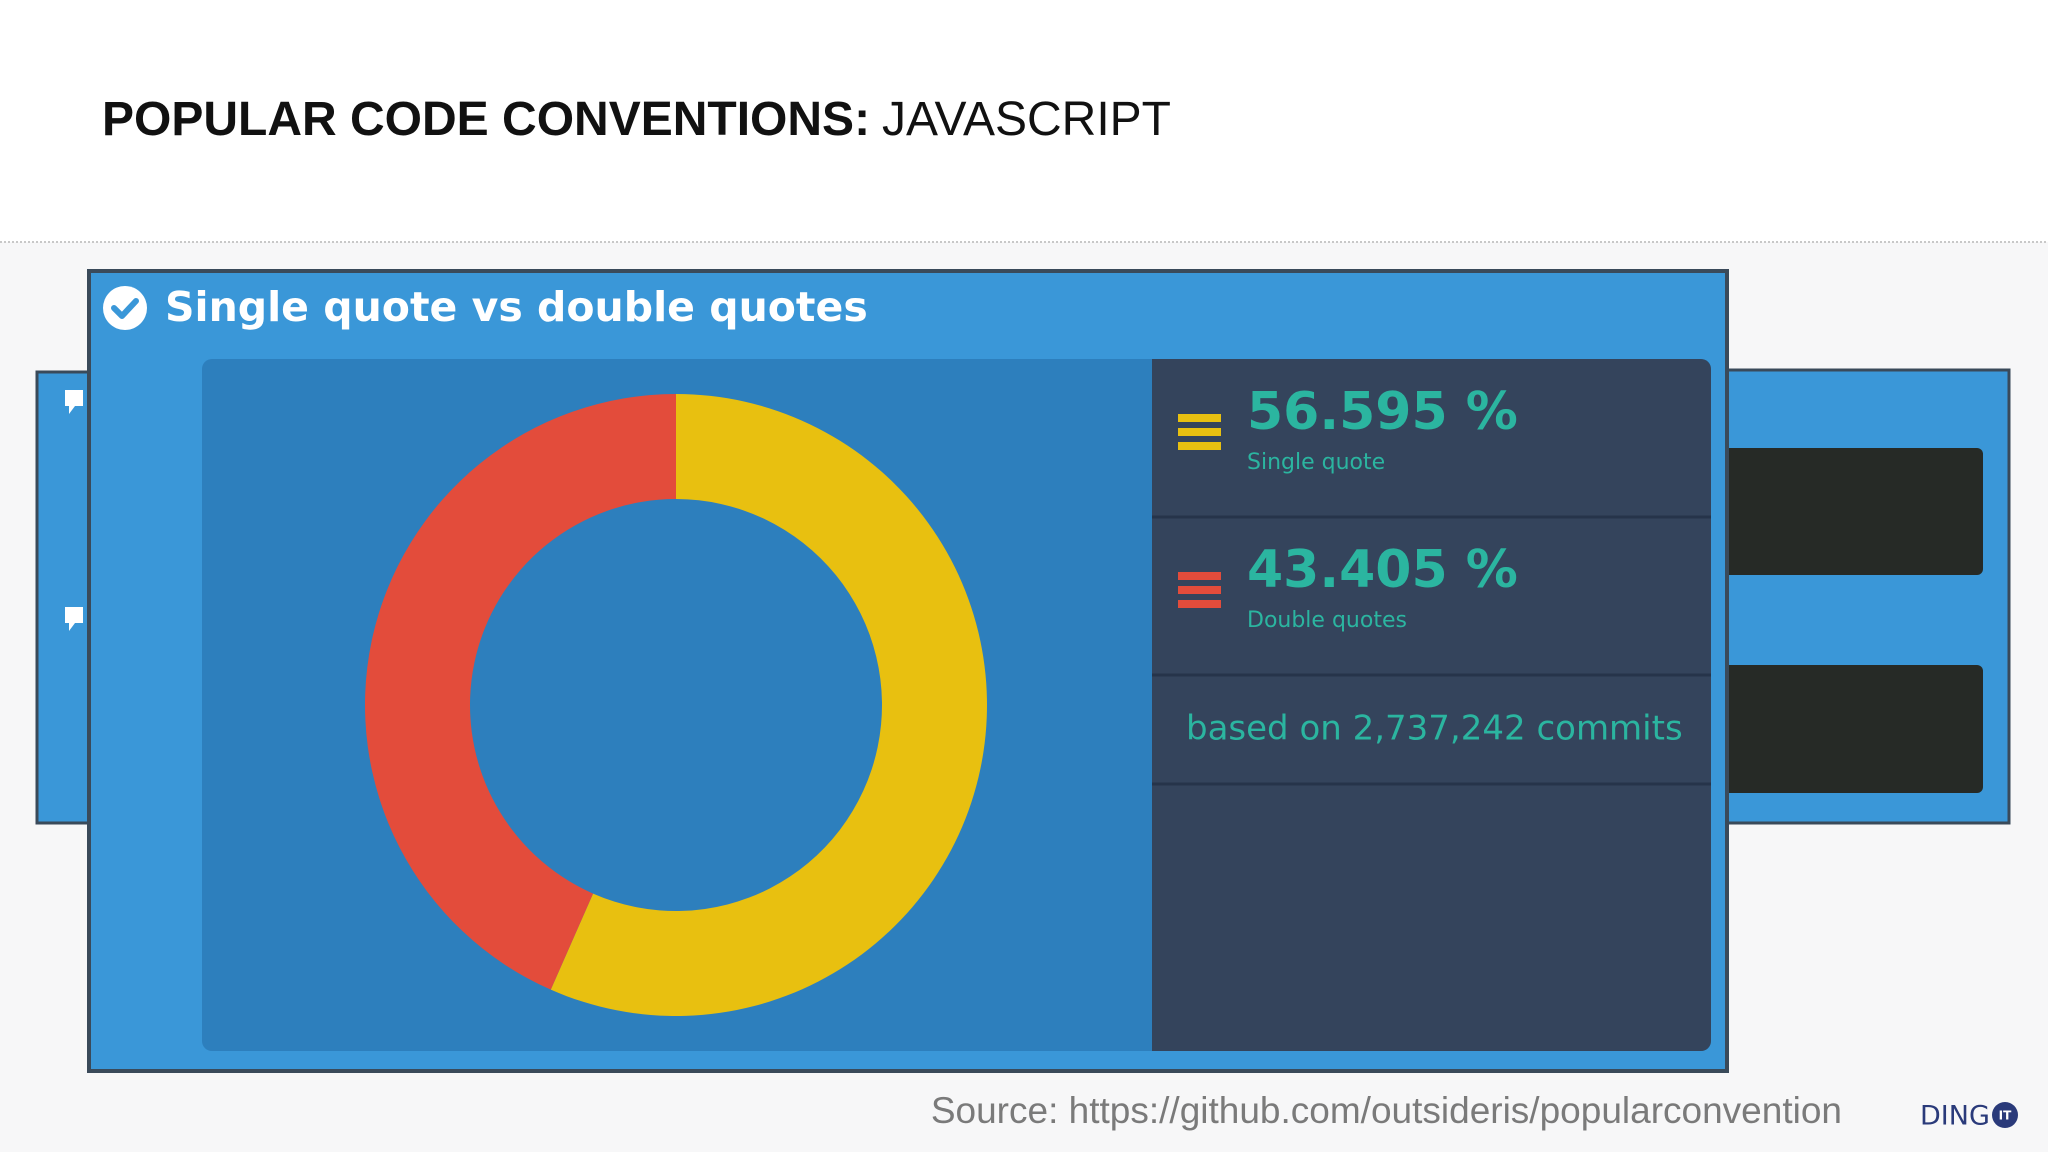  I want to click on legend-value: 56.595 %, so click(1382, 412).